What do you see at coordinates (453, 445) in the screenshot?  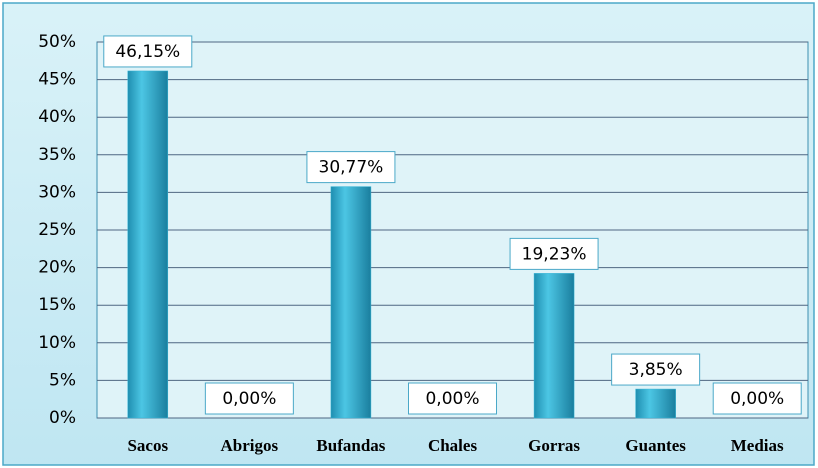 I see `x-tick-label: Chales` at bounding box center [453, 445].